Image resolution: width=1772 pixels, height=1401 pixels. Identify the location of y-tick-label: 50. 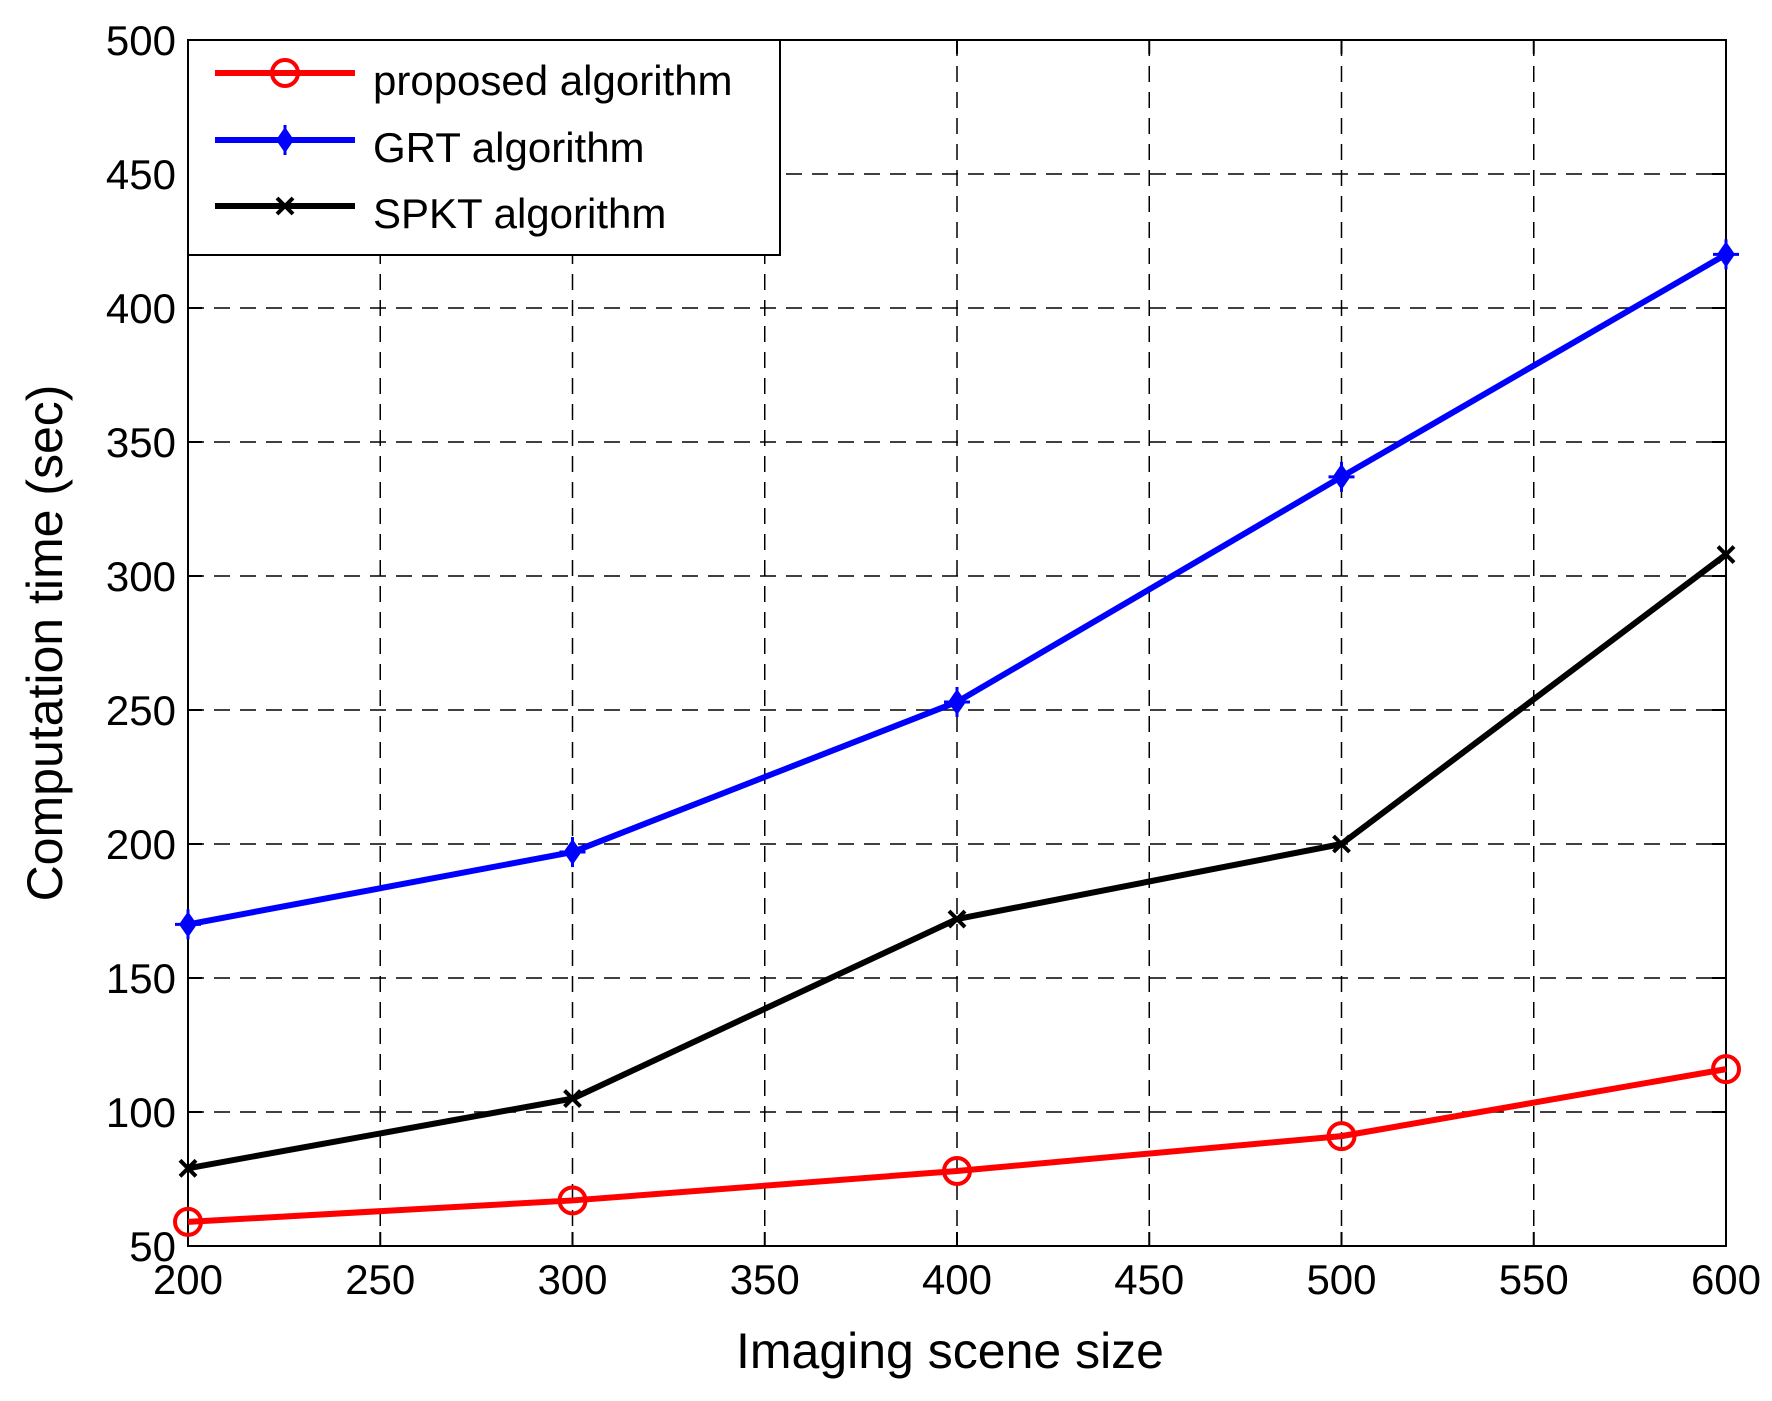
(152, 1246).